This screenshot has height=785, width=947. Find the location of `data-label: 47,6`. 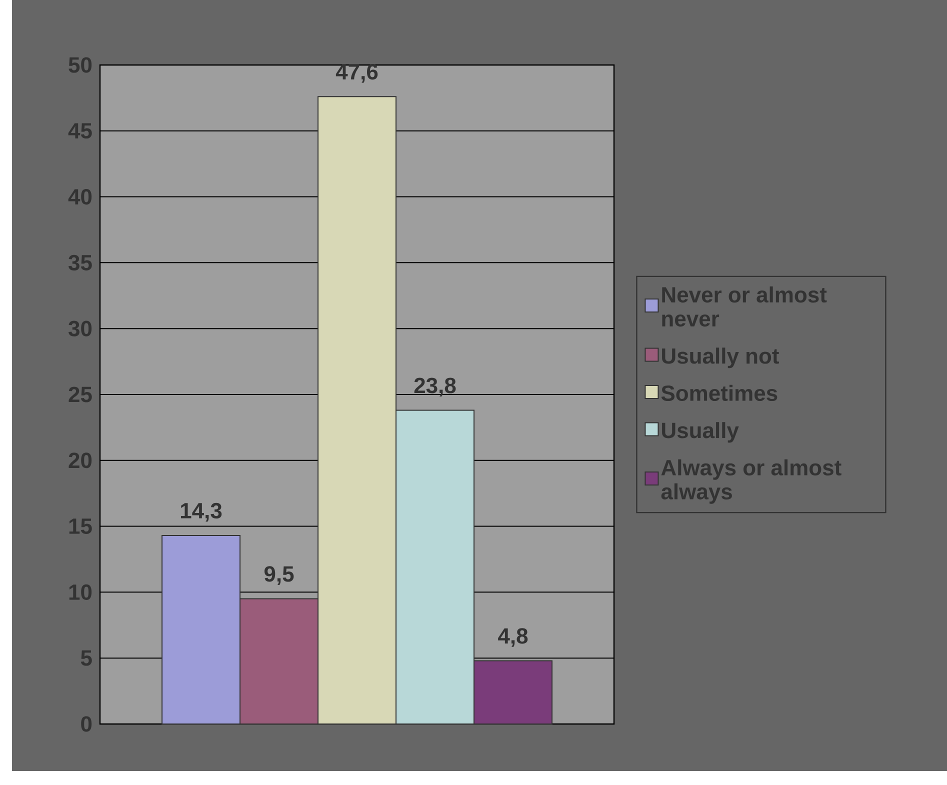

data-label: 47,6 is located at coordinates (357, 73).